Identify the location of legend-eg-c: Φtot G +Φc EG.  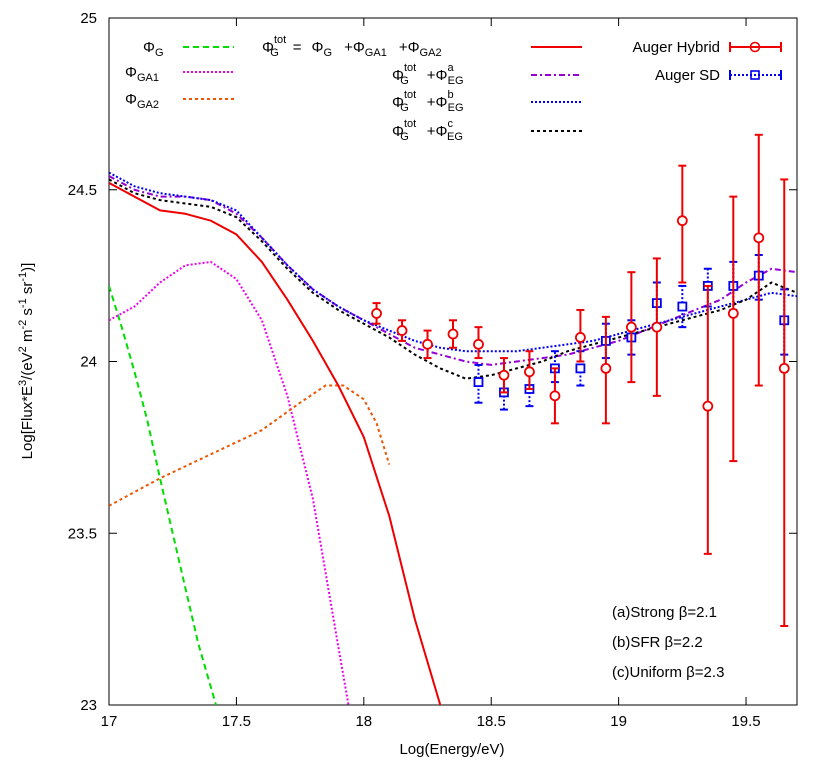
(487, 130).